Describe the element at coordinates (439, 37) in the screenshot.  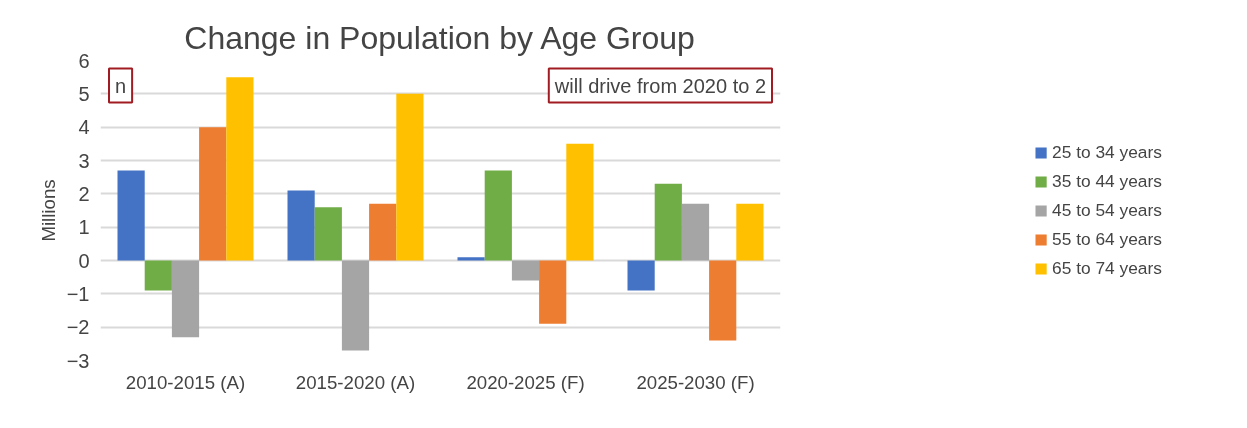
I see `chart-title: Change in Population by Age Group` at that location.